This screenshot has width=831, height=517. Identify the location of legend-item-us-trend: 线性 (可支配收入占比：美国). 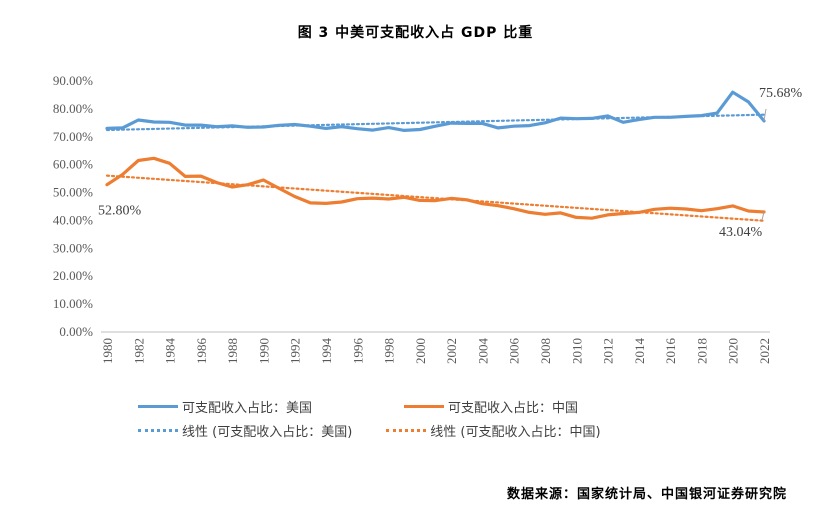
(245, 430).